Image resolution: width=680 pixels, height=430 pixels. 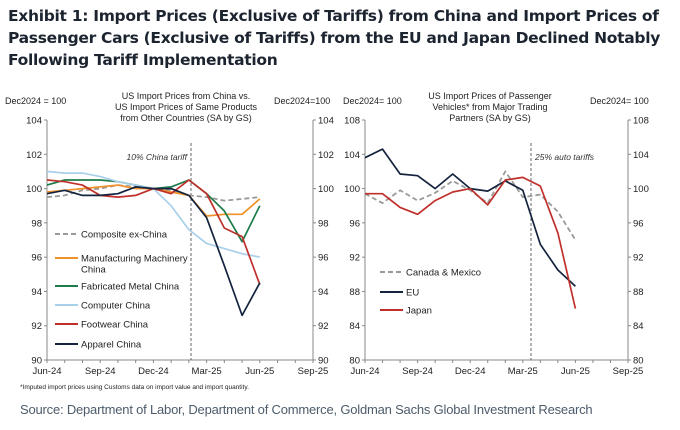 I want to click on chart1-tariff-annotation: 10% China tariff, so click(x=158, y=157).